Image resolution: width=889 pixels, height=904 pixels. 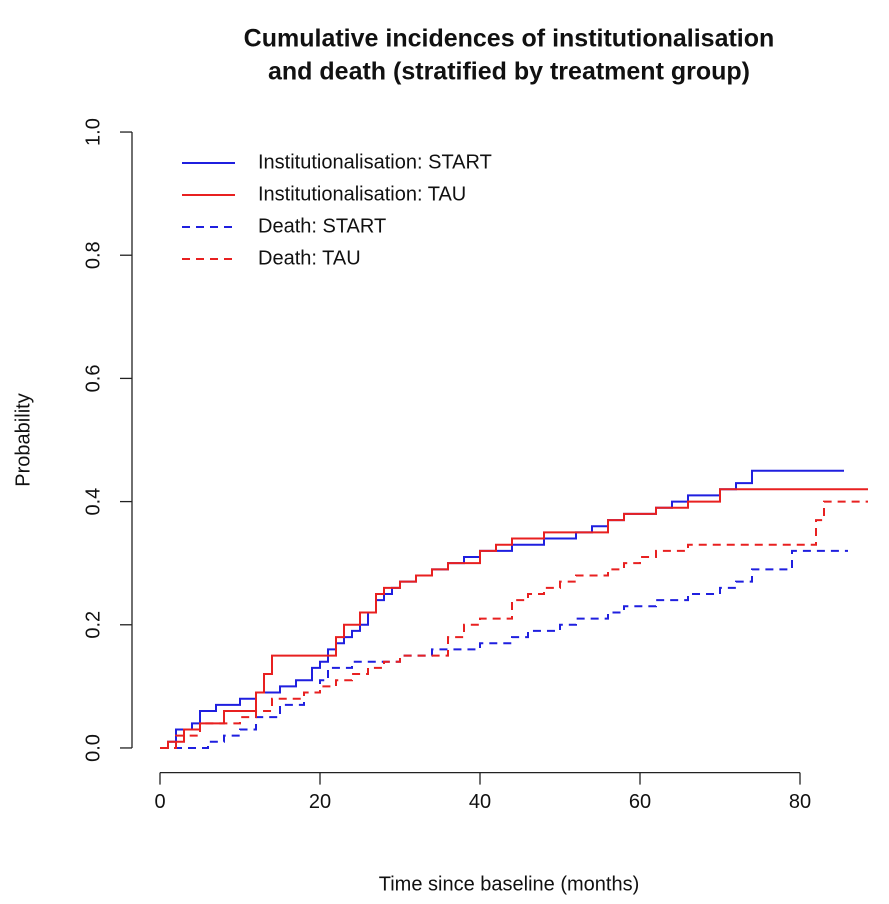 I want to click on y-tick-label: 0.4, so click(x=93, y=502).